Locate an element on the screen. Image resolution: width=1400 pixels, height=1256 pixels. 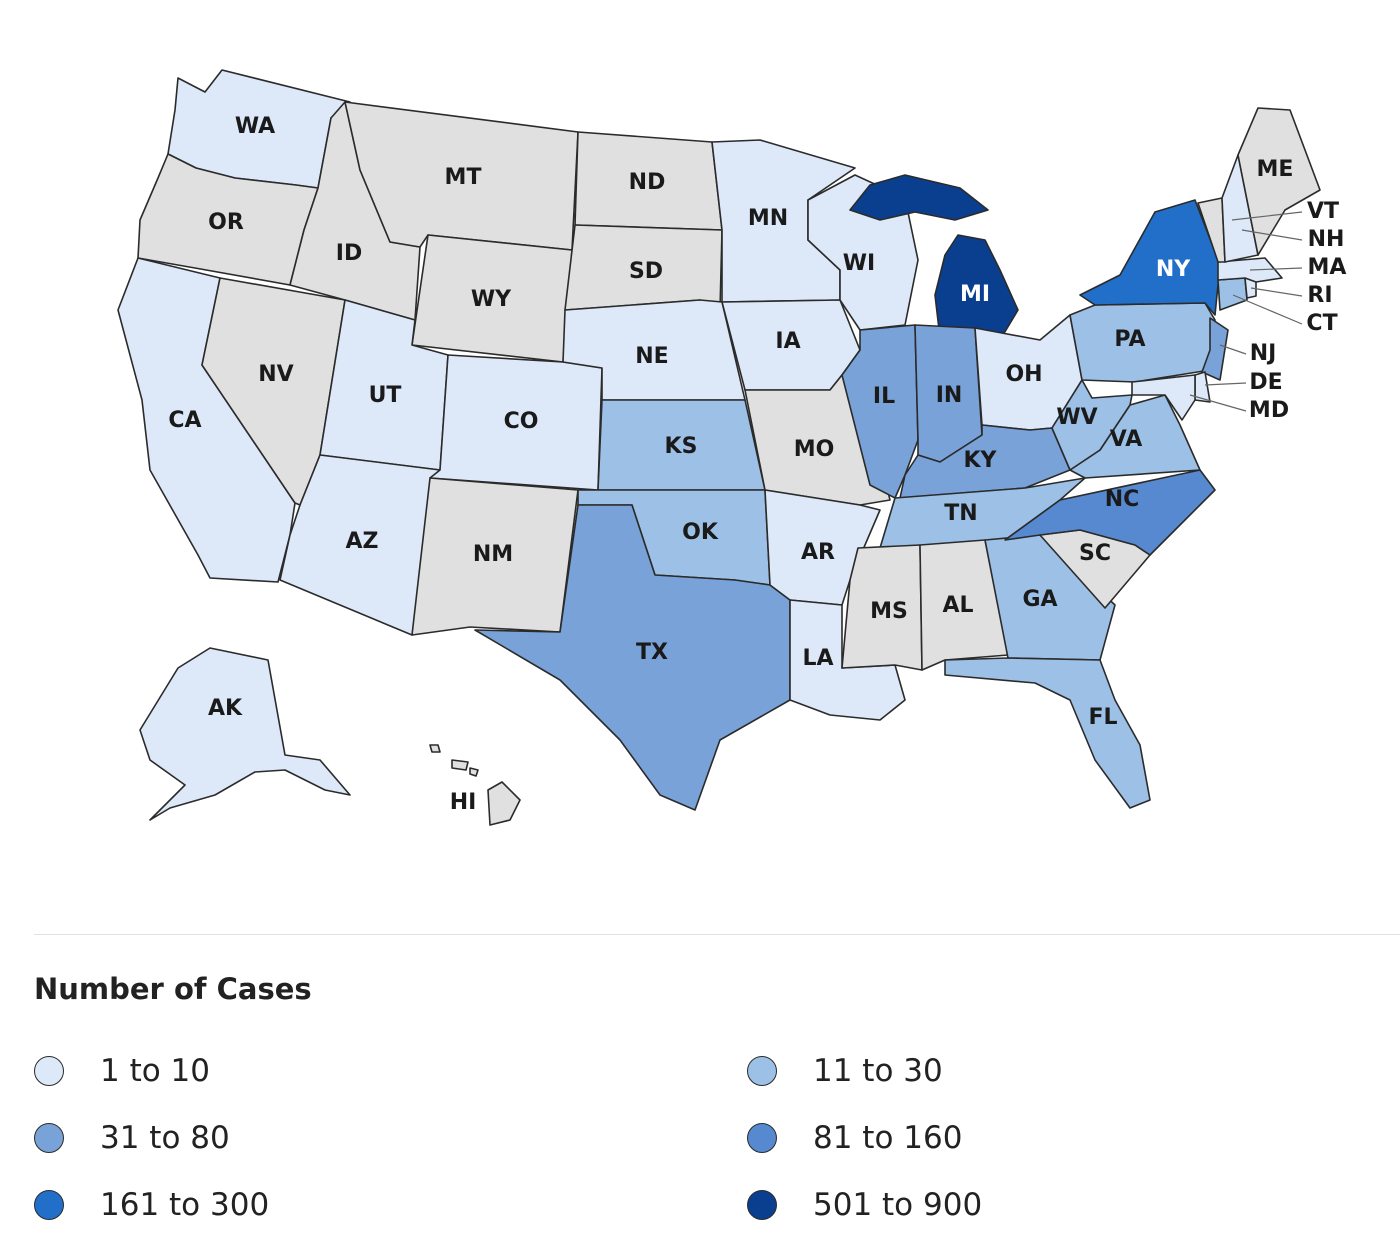
state-label-fl: FL is located at coordinates (1102, 717).